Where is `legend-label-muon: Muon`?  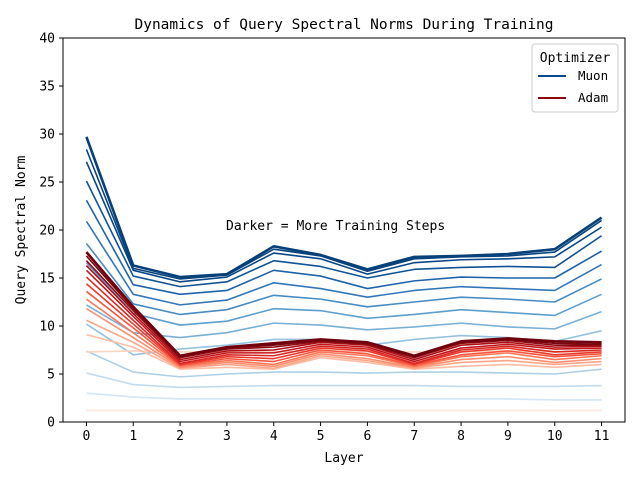 legend-label-muon: Muon is located at coordinates (593, 75).